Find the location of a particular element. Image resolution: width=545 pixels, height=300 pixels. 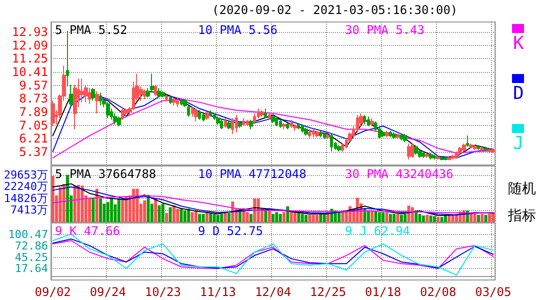

x-tick-label: 03/05 is located at coordinates (493, 292).